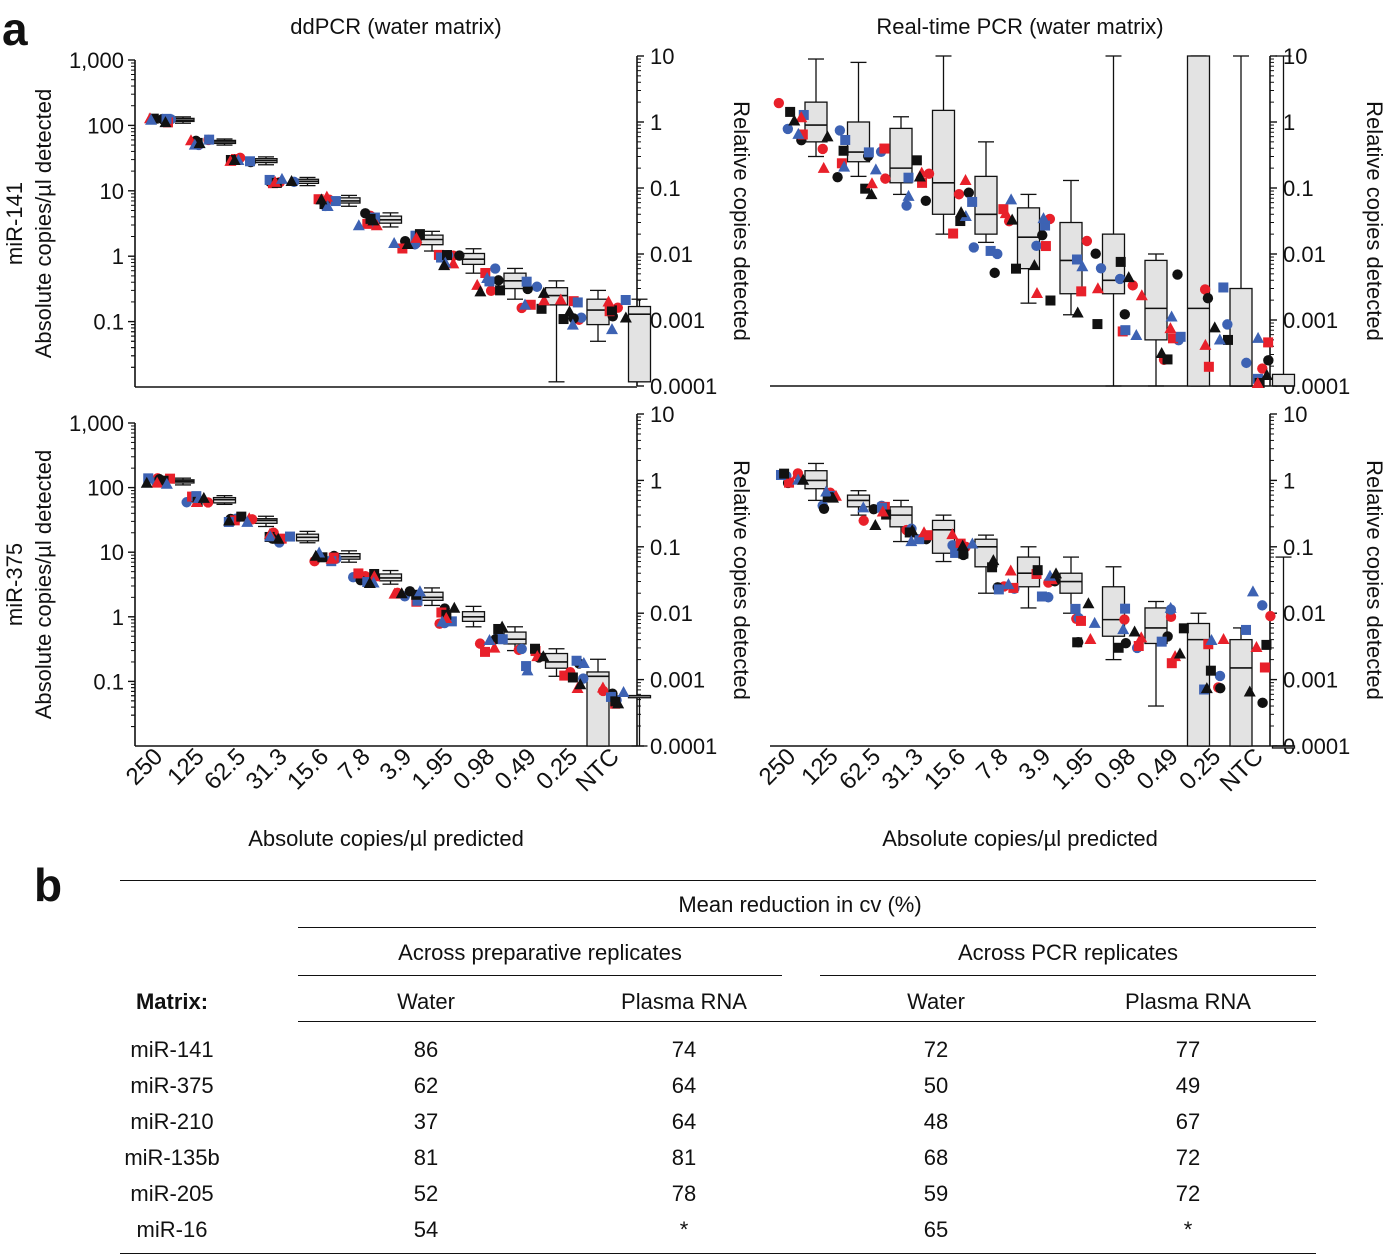 The image size is (1395, 1257). Describe the element at coordinates (683, 746) in the screenshot. I see `y2-tick-label: 0.0001` at that location.